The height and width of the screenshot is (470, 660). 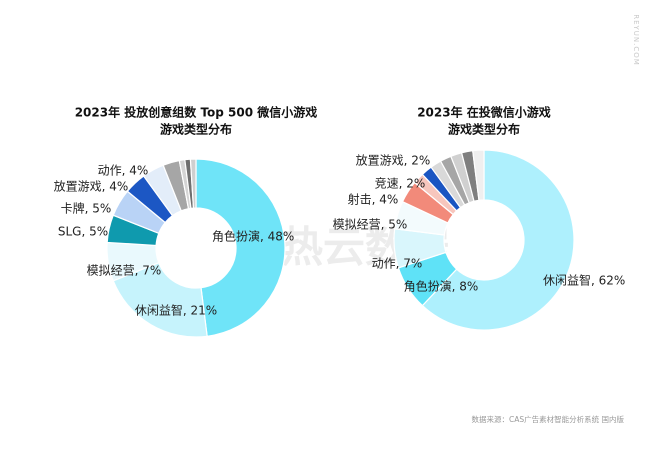 What do you see at coordinates (373, 199) in the screenshot?
I see `data-label: 射击, 4%` at bounding box center [373, 199].